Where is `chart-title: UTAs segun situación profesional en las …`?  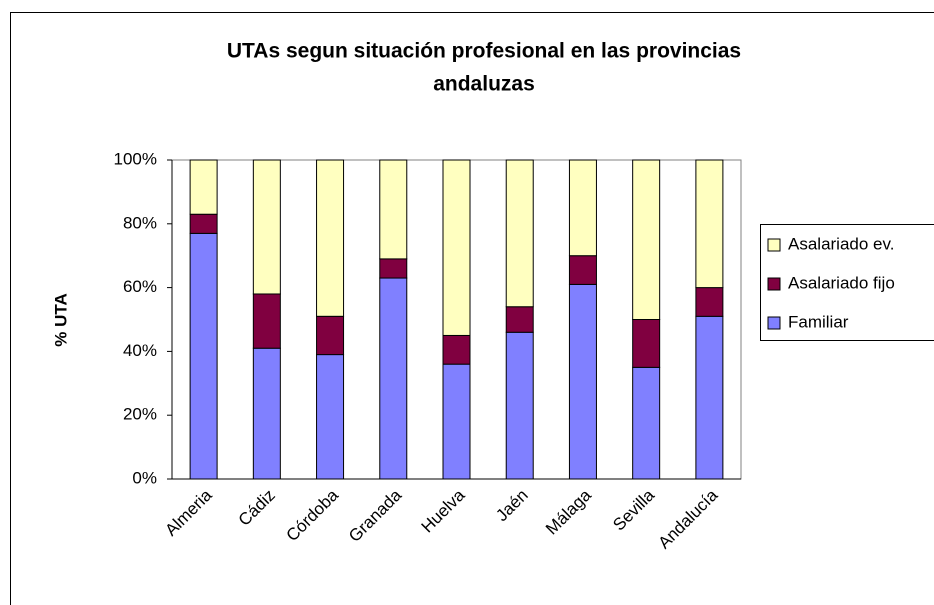
chart-title: UTAs segun situación profesional en las … is located at coordinates (484, 51).